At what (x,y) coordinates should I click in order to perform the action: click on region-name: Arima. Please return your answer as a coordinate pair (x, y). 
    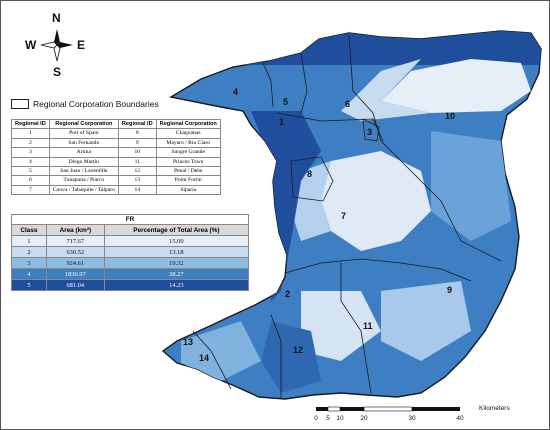
    Looking at the image, I should click on (83, 152).